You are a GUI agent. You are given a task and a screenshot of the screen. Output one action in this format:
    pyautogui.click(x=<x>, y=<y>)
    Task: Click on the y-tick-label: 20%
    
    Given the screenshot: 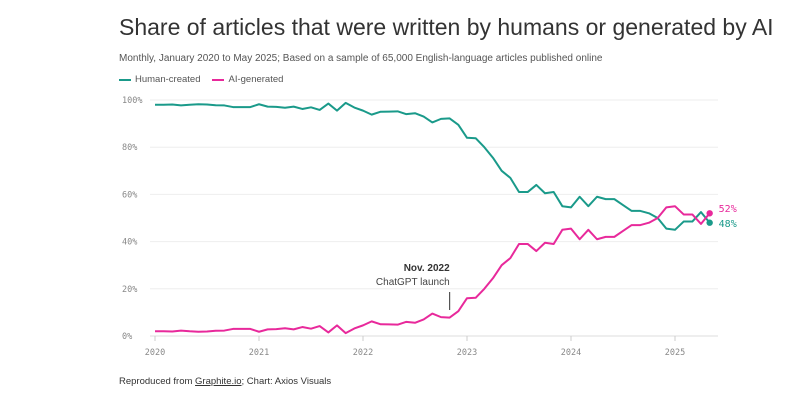 What is the action you would take?
    pyautogui.click(x=129, y=290)
    